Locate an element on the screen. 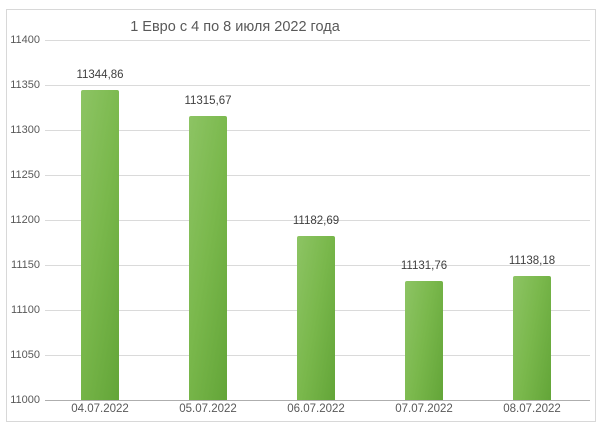 This screenshot has width=600, height=425. bar-value-label: 11182,69 is located at coordinates (316, 220).